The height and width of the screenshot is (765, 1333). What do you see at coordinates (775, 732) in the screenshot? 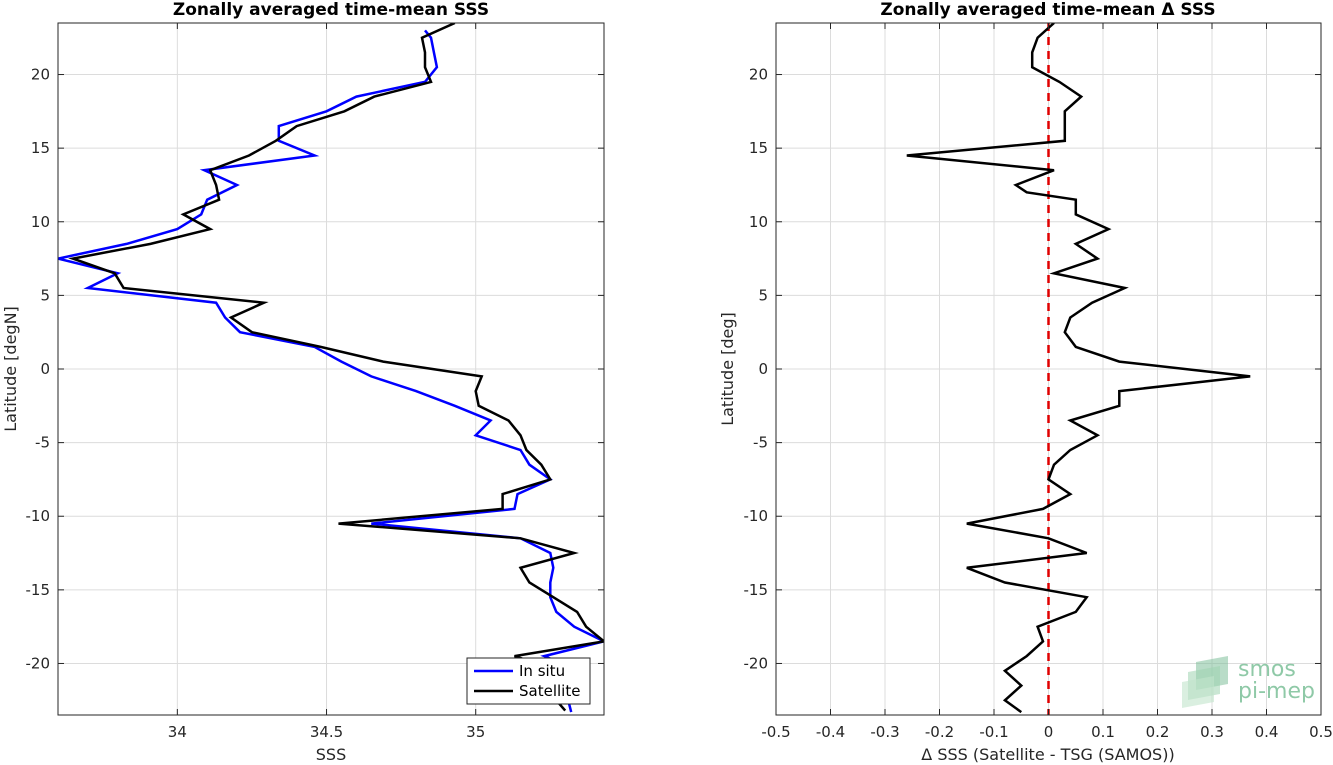
I see `right-chart-x-tick-label: -0.5` at bounding box center [775, 732].